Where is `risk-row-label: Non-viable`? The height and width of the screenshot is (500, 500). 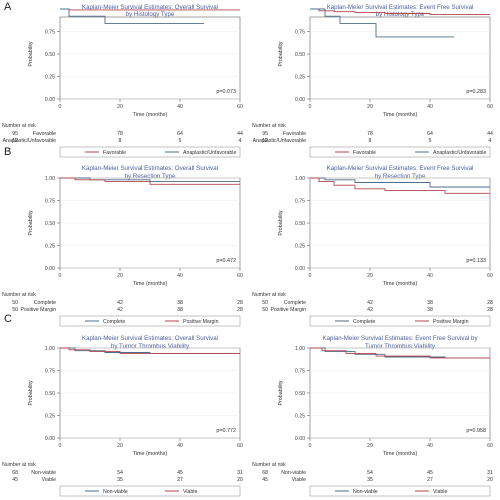
risk-row-label: Non-viable is located at coordinates (293, 473).